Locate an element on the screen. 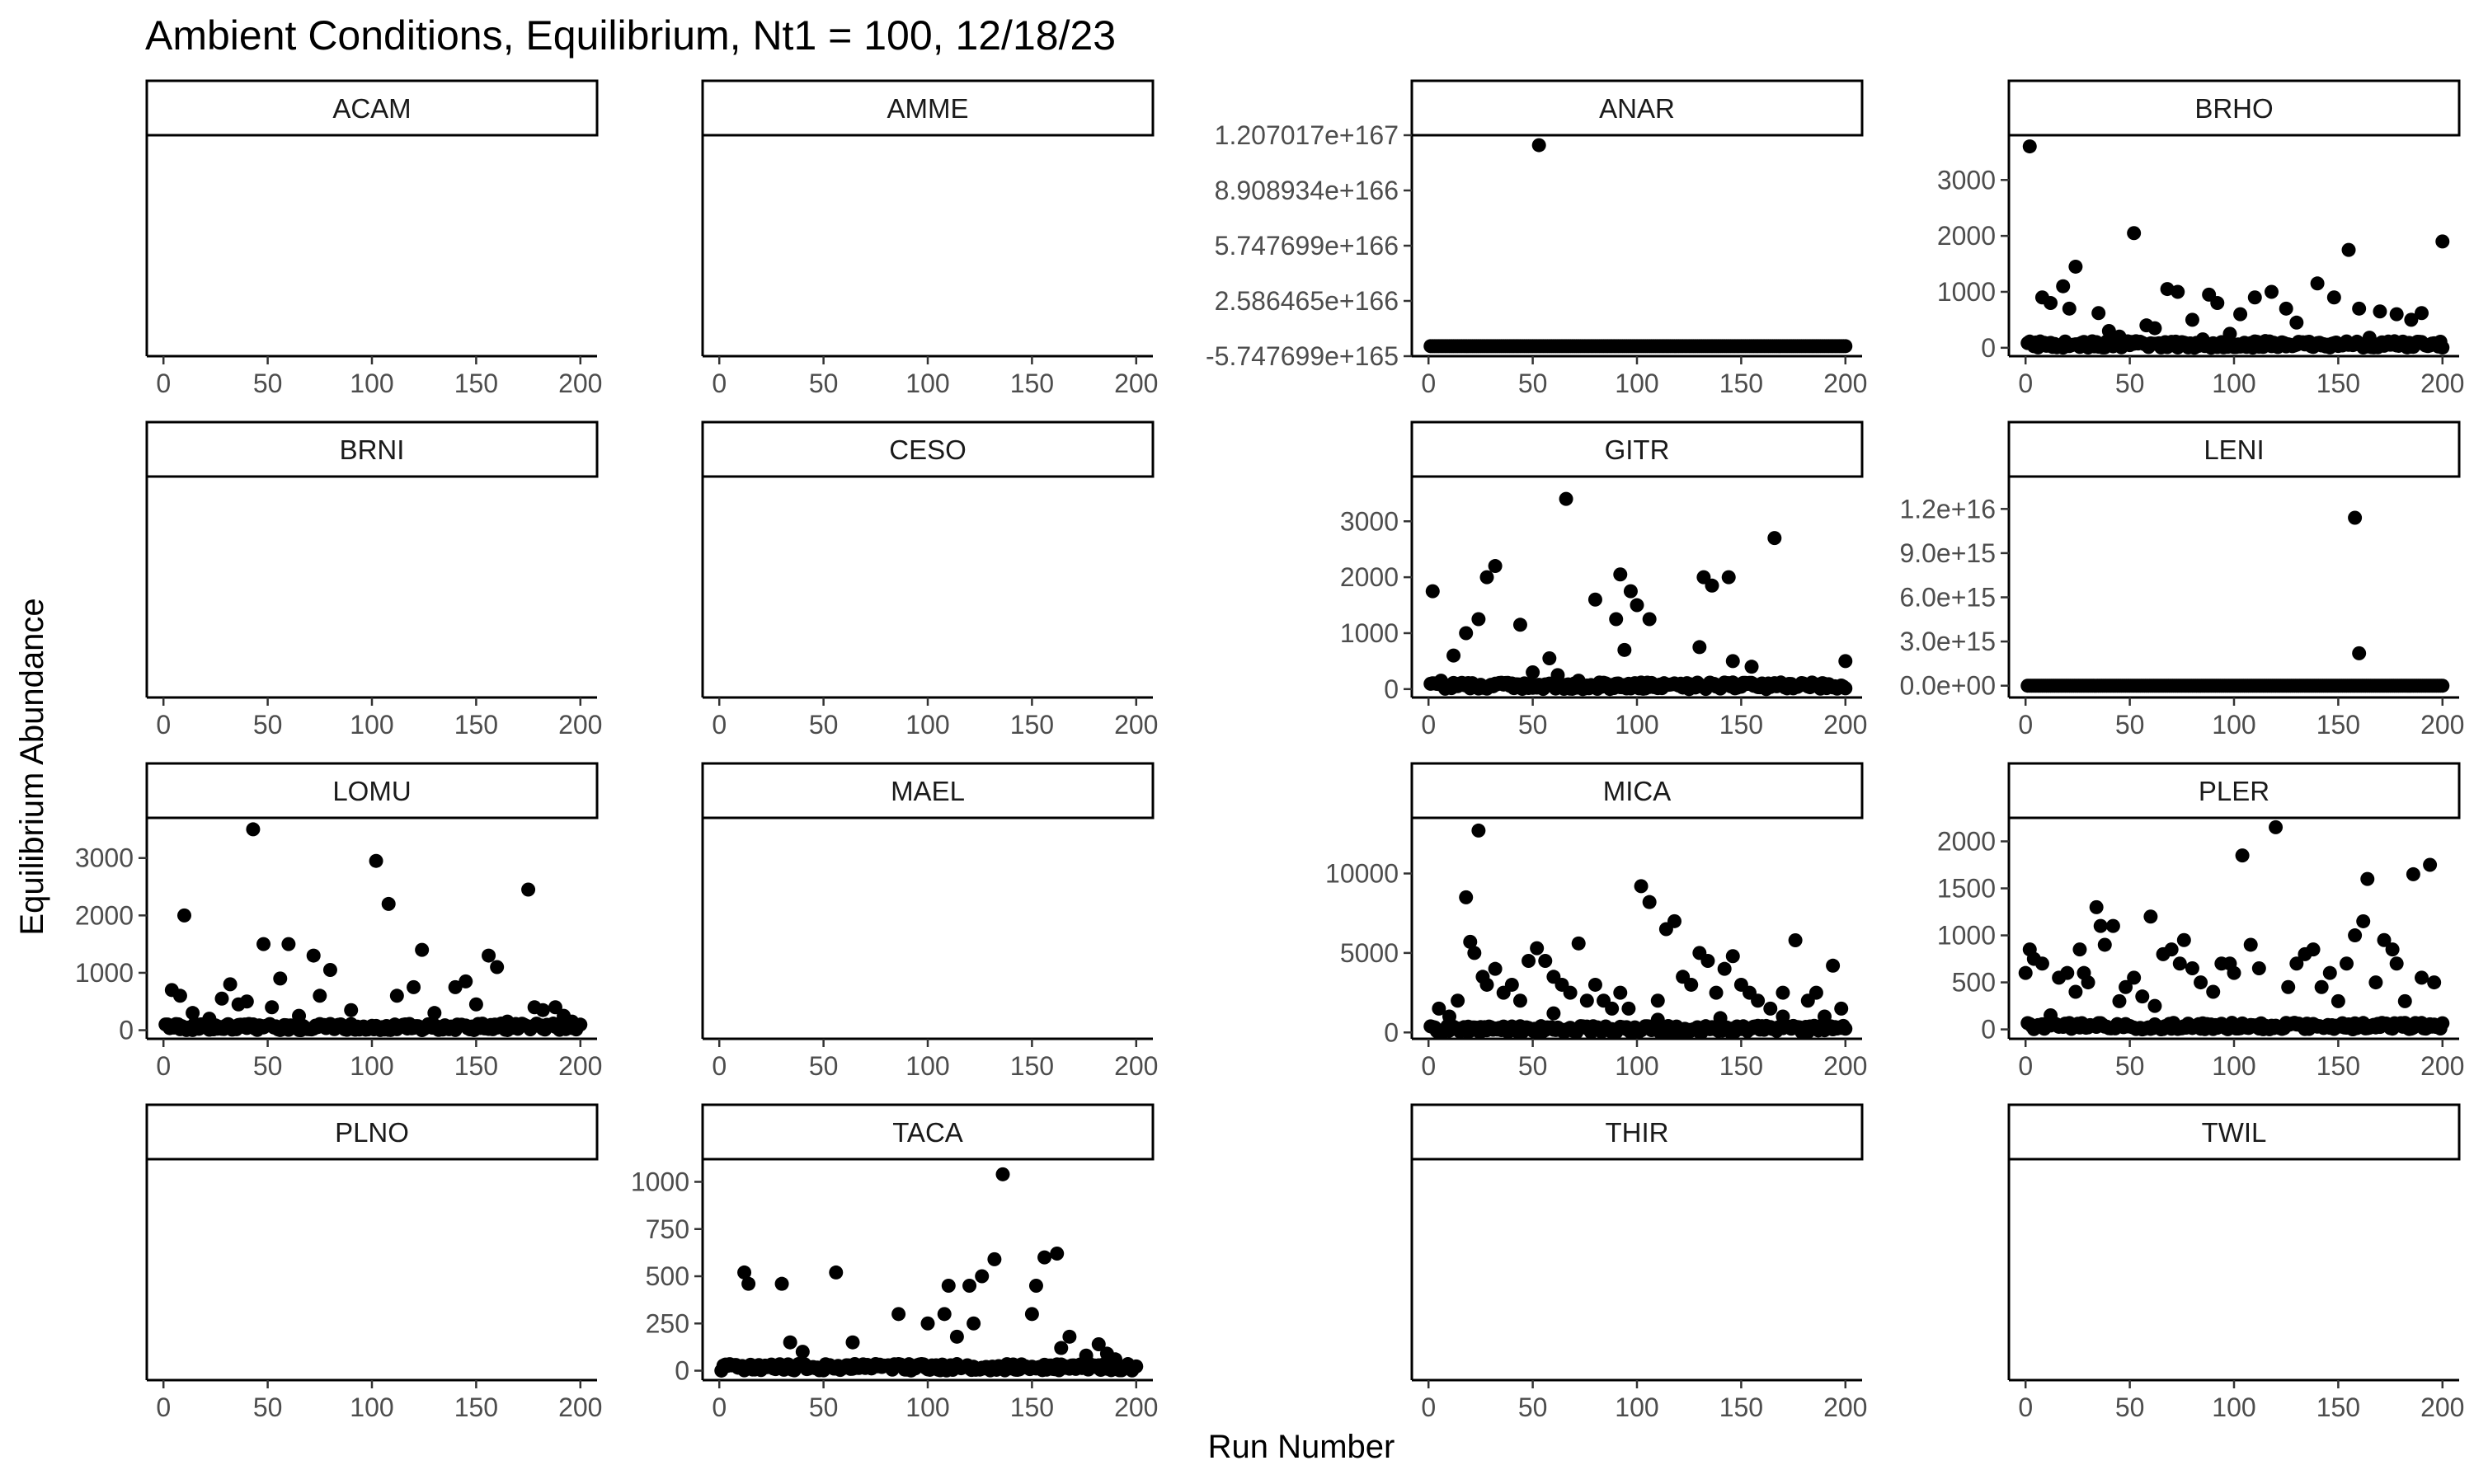  strip-label-plno: PLNO is located at coordinates (372, 1132).